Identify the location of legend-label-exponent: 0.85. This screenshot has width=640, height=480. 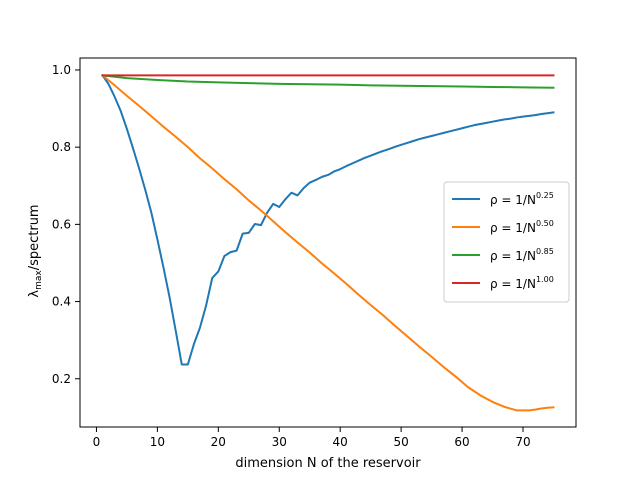
(545, 251).